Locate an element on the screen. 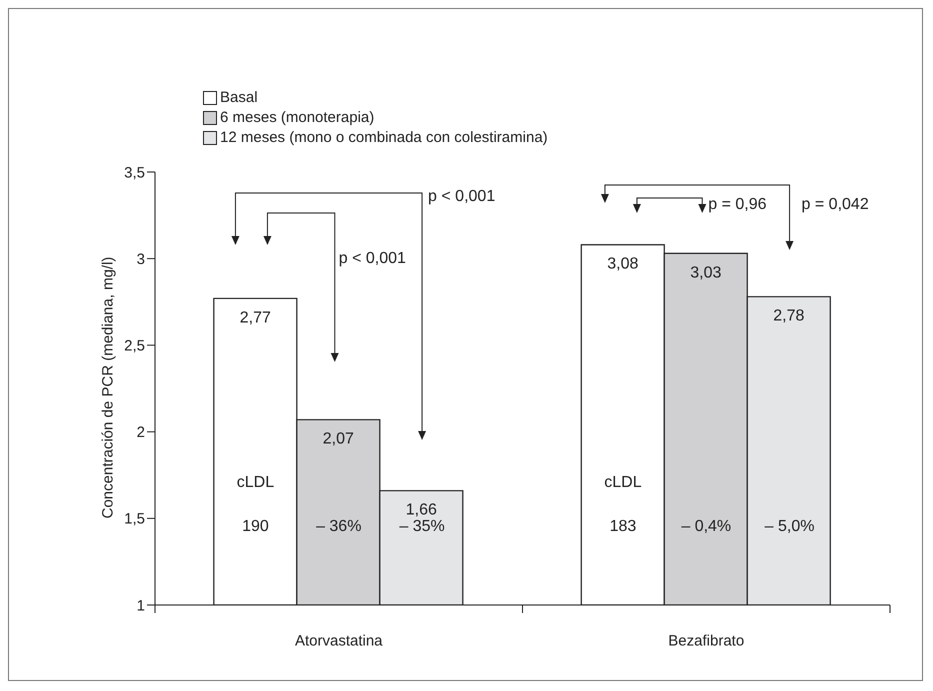  data-label: 2,78 is located at coordinates (788, 316).